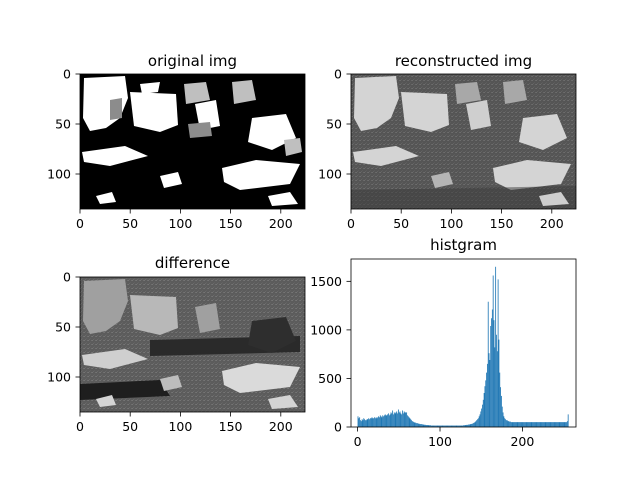 The height and width of the screenshot is (480, 640). What do you see at coordinates (192, 344) in the screenshot?
I see `difference-heatmap` at bounding box center [192, 344].